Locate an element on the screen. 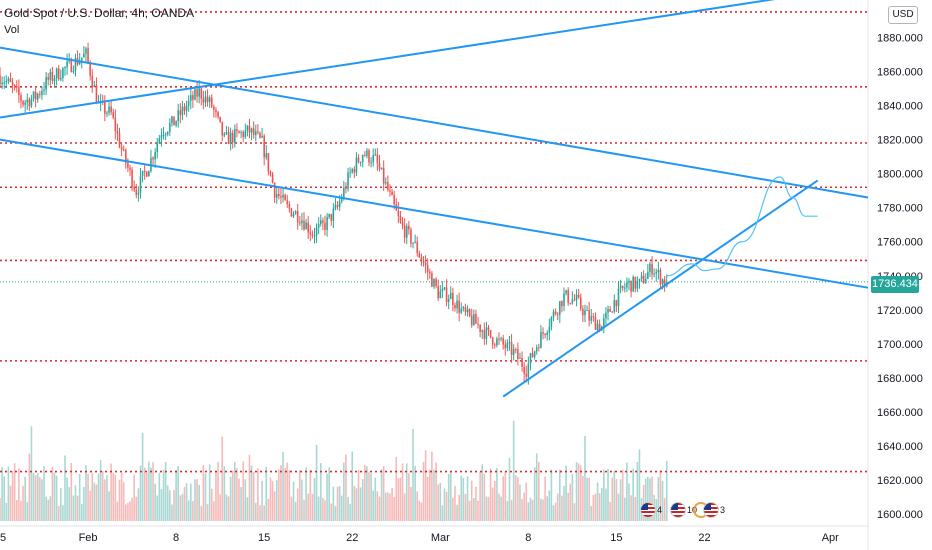 The height and width of the screenshot is (550, 932). event-badge-1: 4 is located at coordinates (651, 510).